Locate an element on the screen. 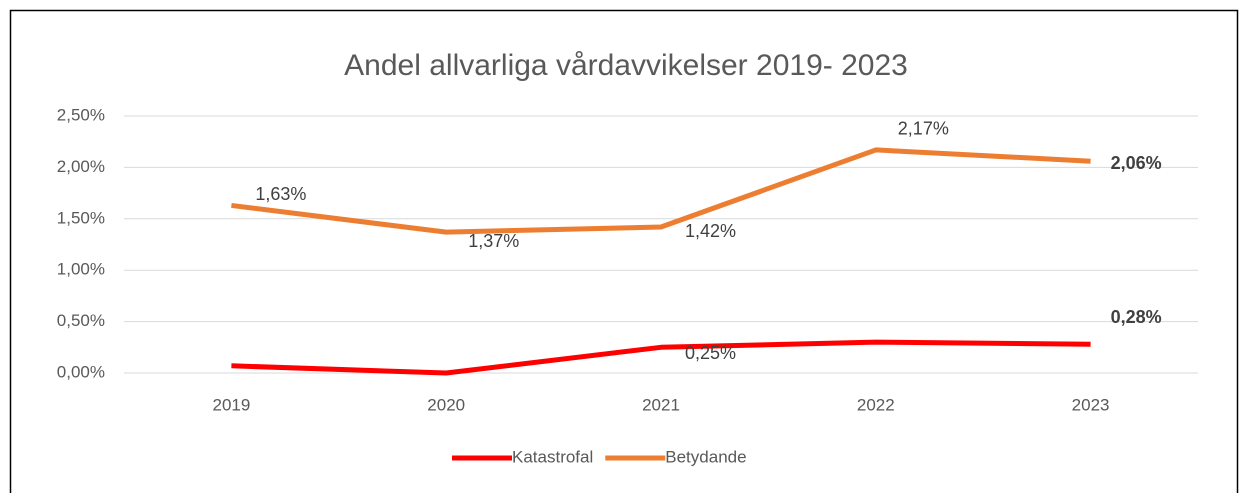  x-tick-label: 2021 is located at coordinates (661, 404).